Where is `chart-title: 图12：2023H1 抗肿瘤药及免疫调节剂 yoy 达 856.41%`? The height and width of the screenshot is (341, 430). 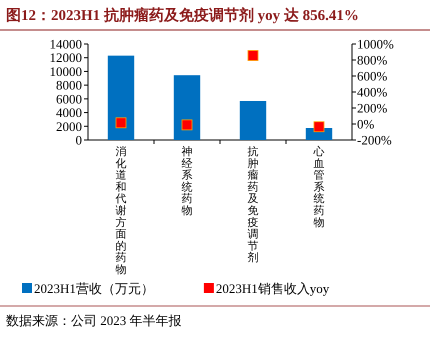
chart-title: 图12：2023H1 抗肿瘤药及免疫调节剂 yoy 达 856.41% is located at coordinates (182, 15).